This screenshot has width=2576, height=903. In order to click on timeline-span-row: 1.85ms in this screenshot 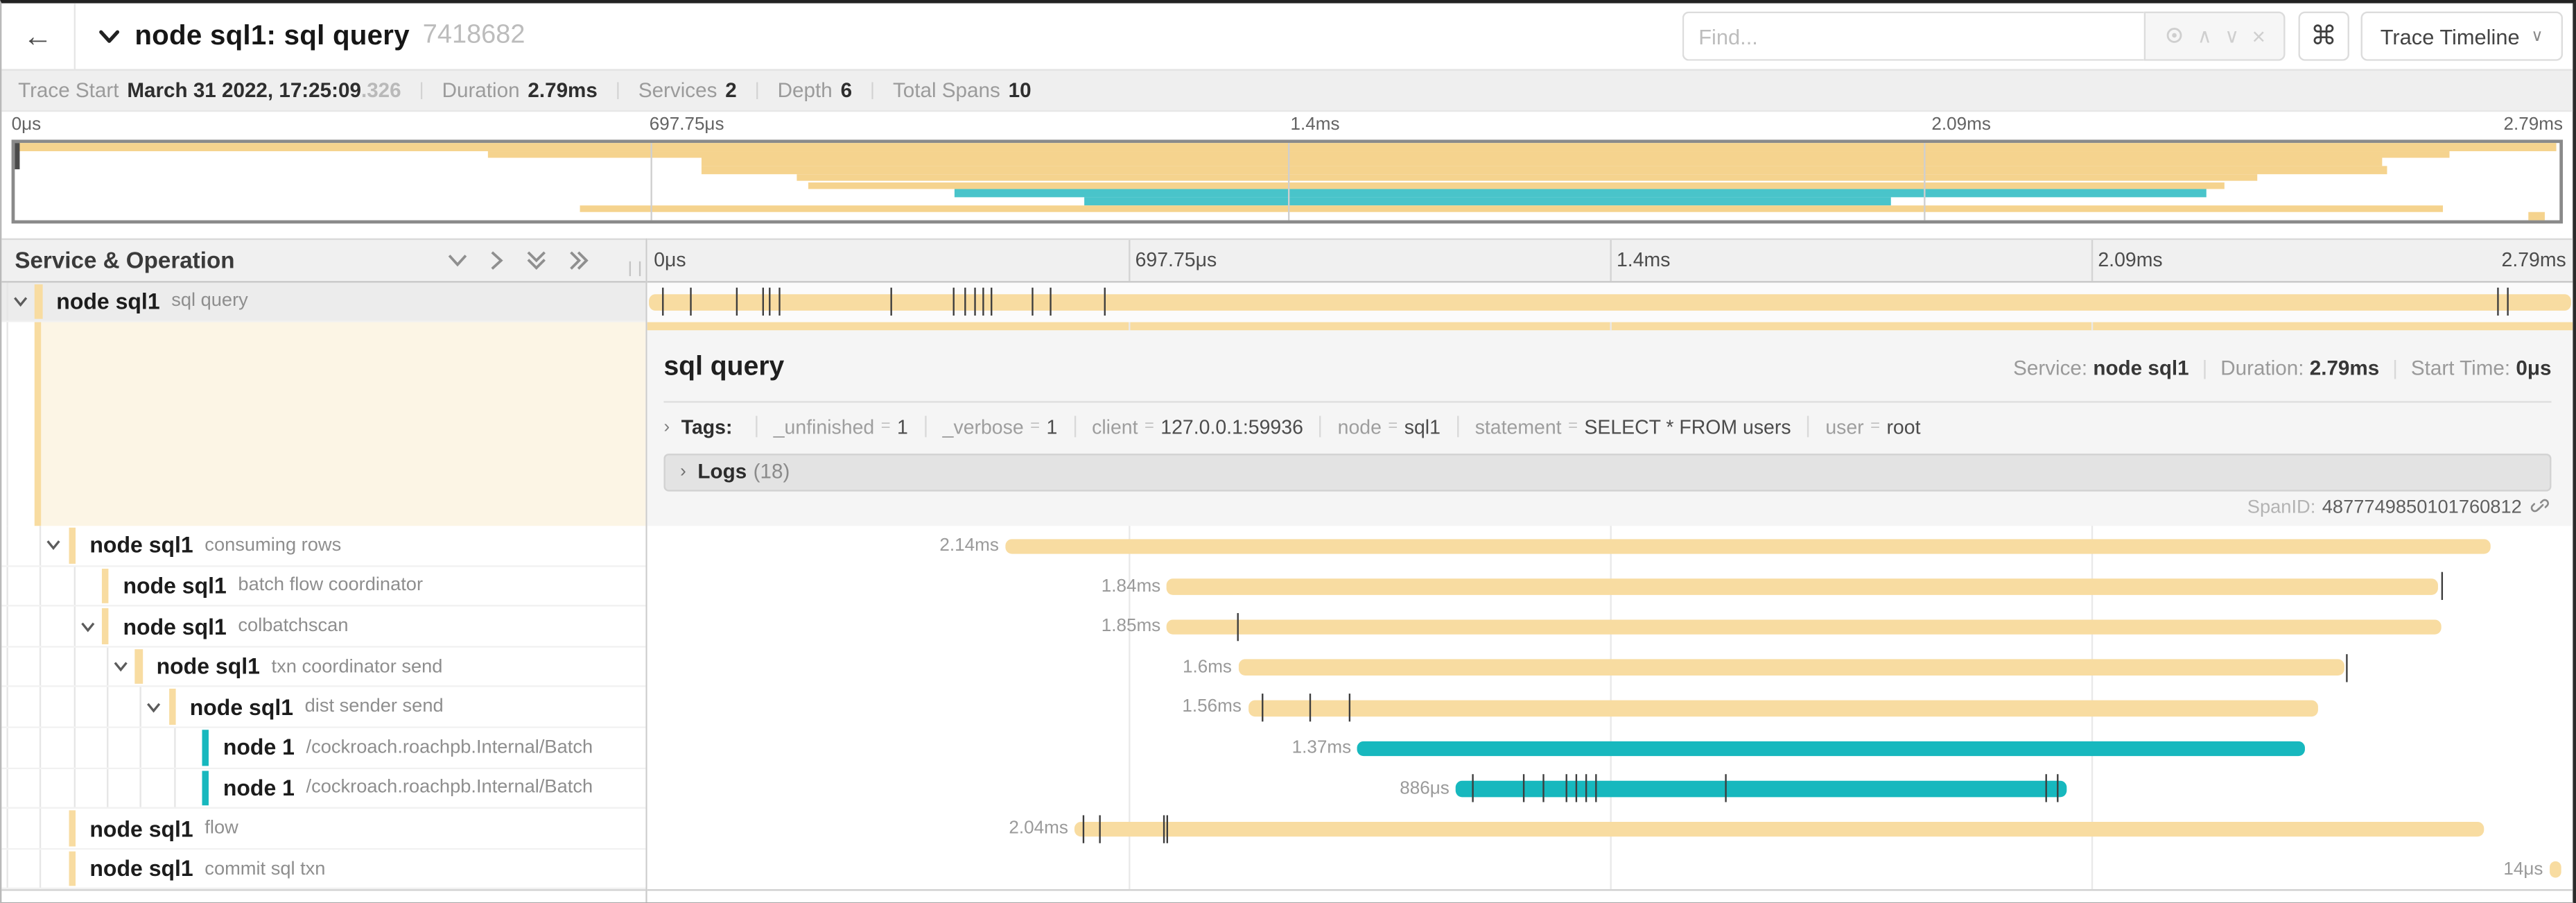, I will do `click(1610, 627)`.